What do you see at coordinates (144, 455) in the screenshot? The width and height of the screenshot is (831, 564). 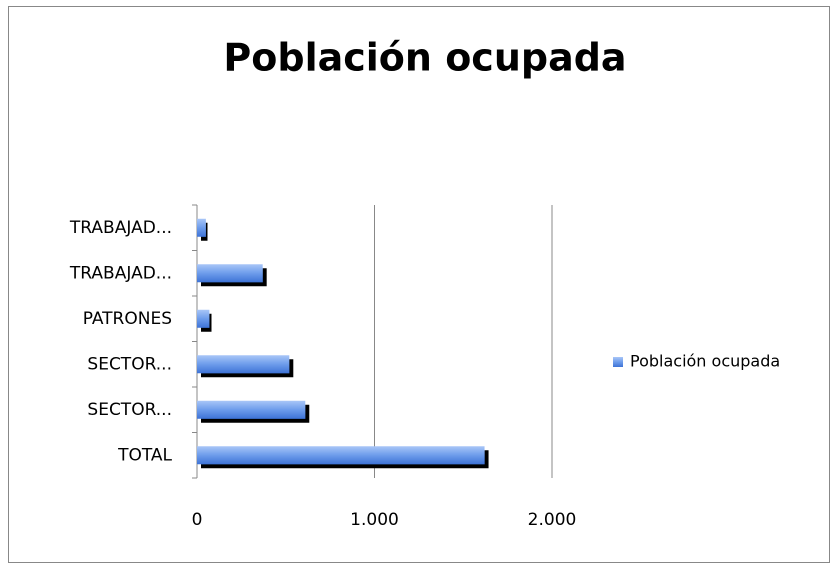 I see `y-tick-label: TOTAL` at bounding box center [144, 455].